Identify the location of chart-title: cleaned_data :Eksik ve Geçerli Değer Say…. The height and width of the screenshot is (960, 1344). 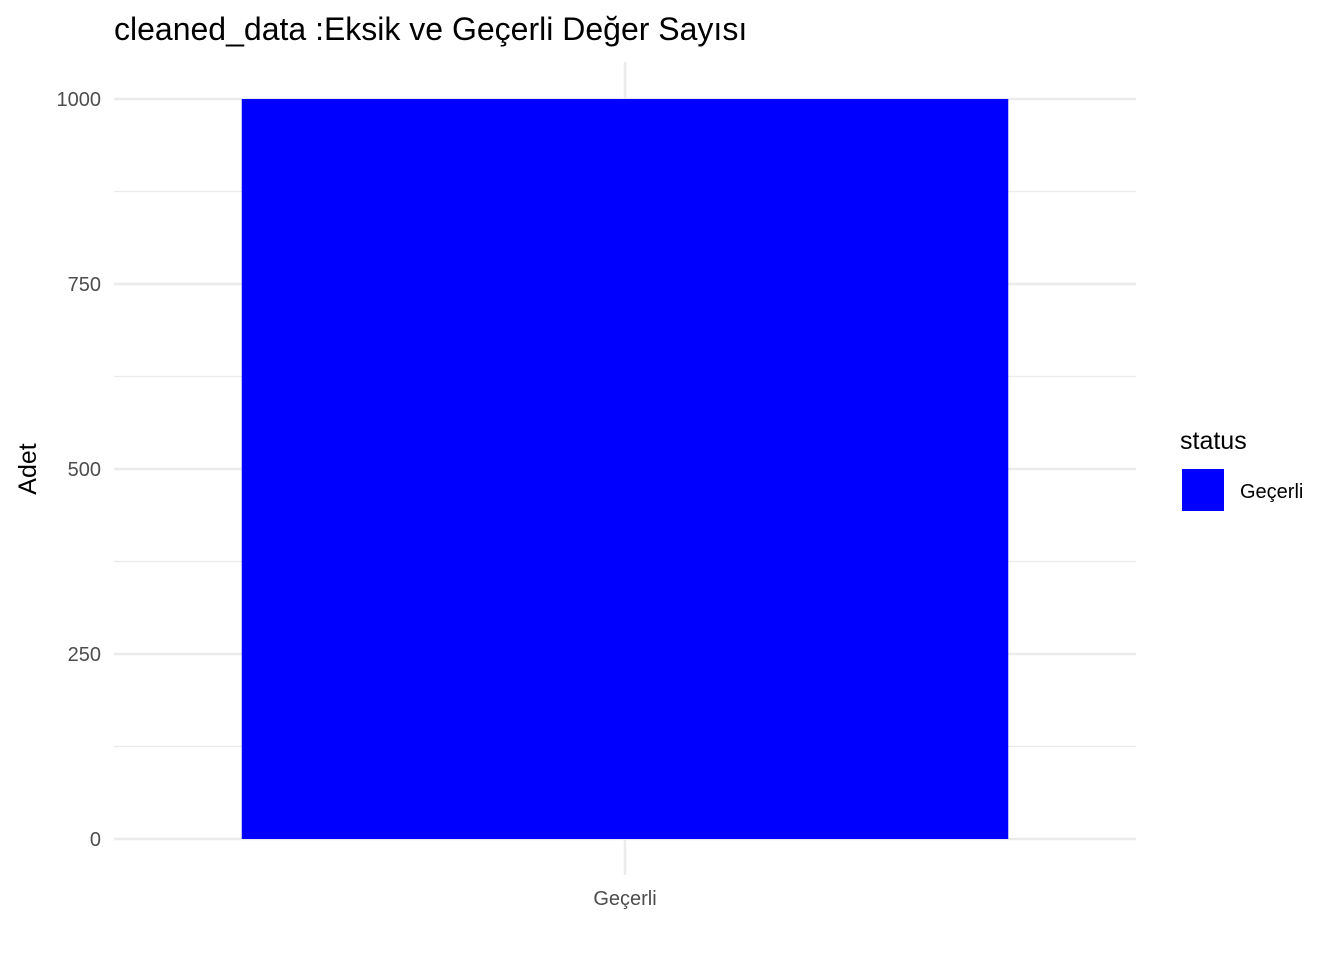
(430, 29).